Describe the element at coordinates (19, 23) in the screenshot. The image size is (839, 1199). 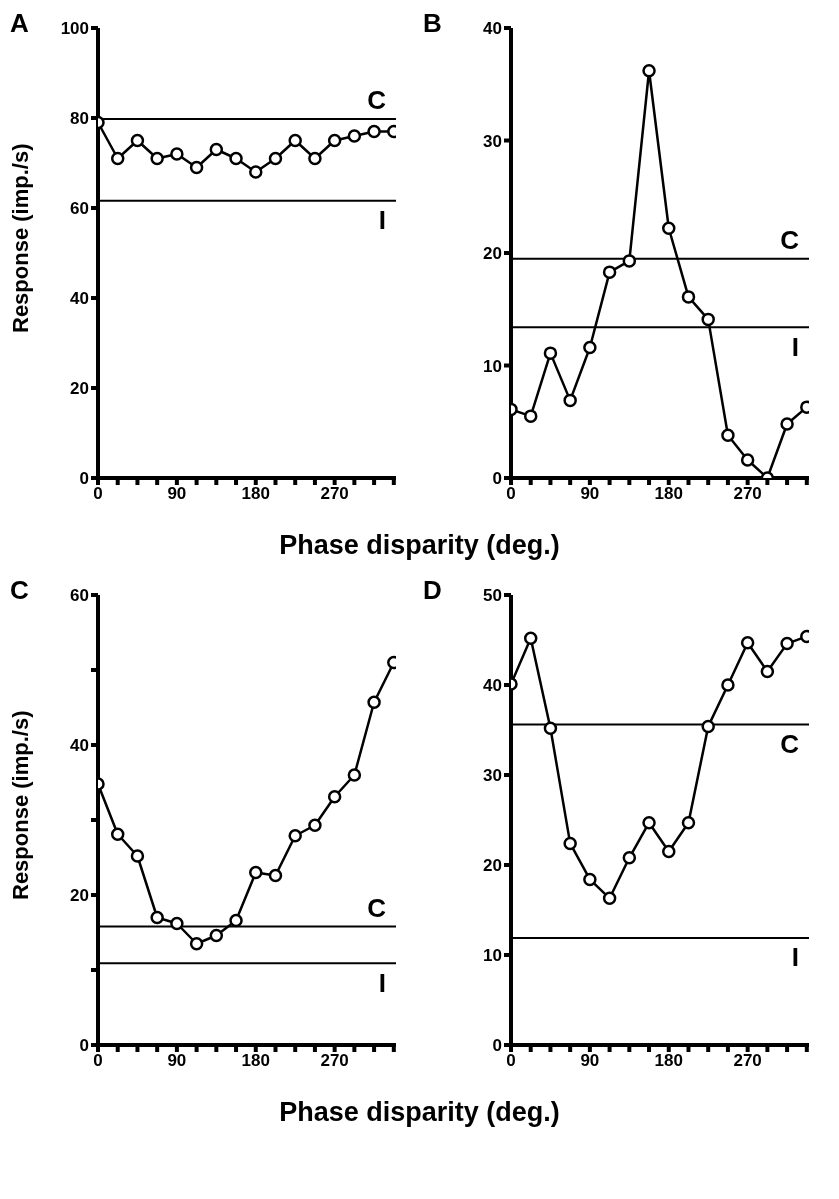
I see `chart-title: A` at that location.